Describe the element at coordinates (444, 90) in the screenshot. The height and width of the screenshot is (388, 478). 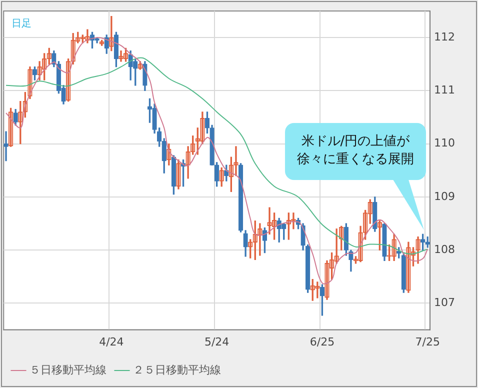
I see `y-tick-label: 111` at that location.